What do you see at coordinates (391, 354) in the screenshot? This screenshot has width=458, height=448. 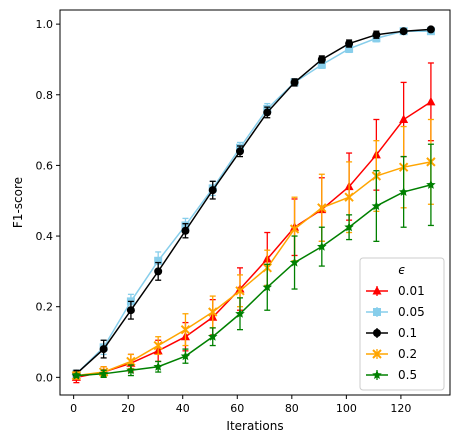 I see `legend-entry: 0.2` at bounding box center [391, 354].